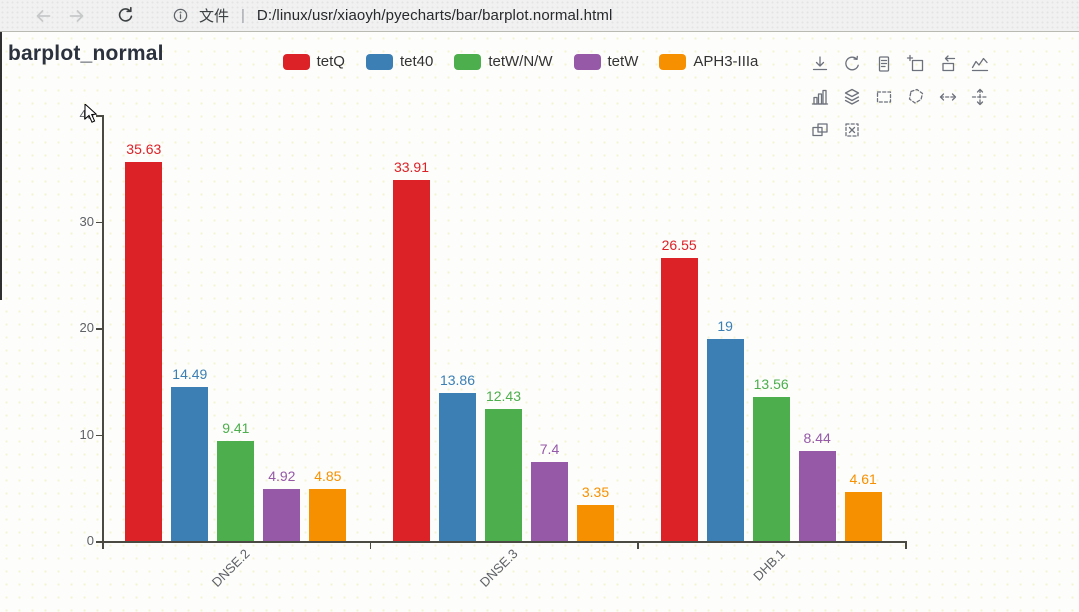 The height and width of the screenshot is (612, 1079). Describe the element at coordinates (330, 61) in the screenshot. I see `legend-label: tetQ` at that location.